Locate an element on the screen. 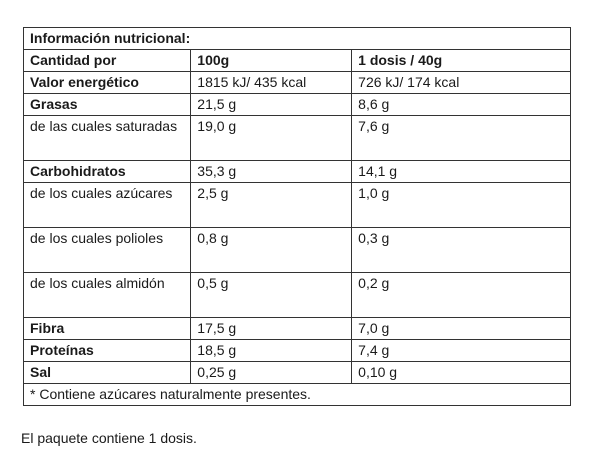 The width and height of the screenshot is (598, 466). table-row: de los cuales polioles 0,8 g 0,3 g is located at coordinates (296, 250).